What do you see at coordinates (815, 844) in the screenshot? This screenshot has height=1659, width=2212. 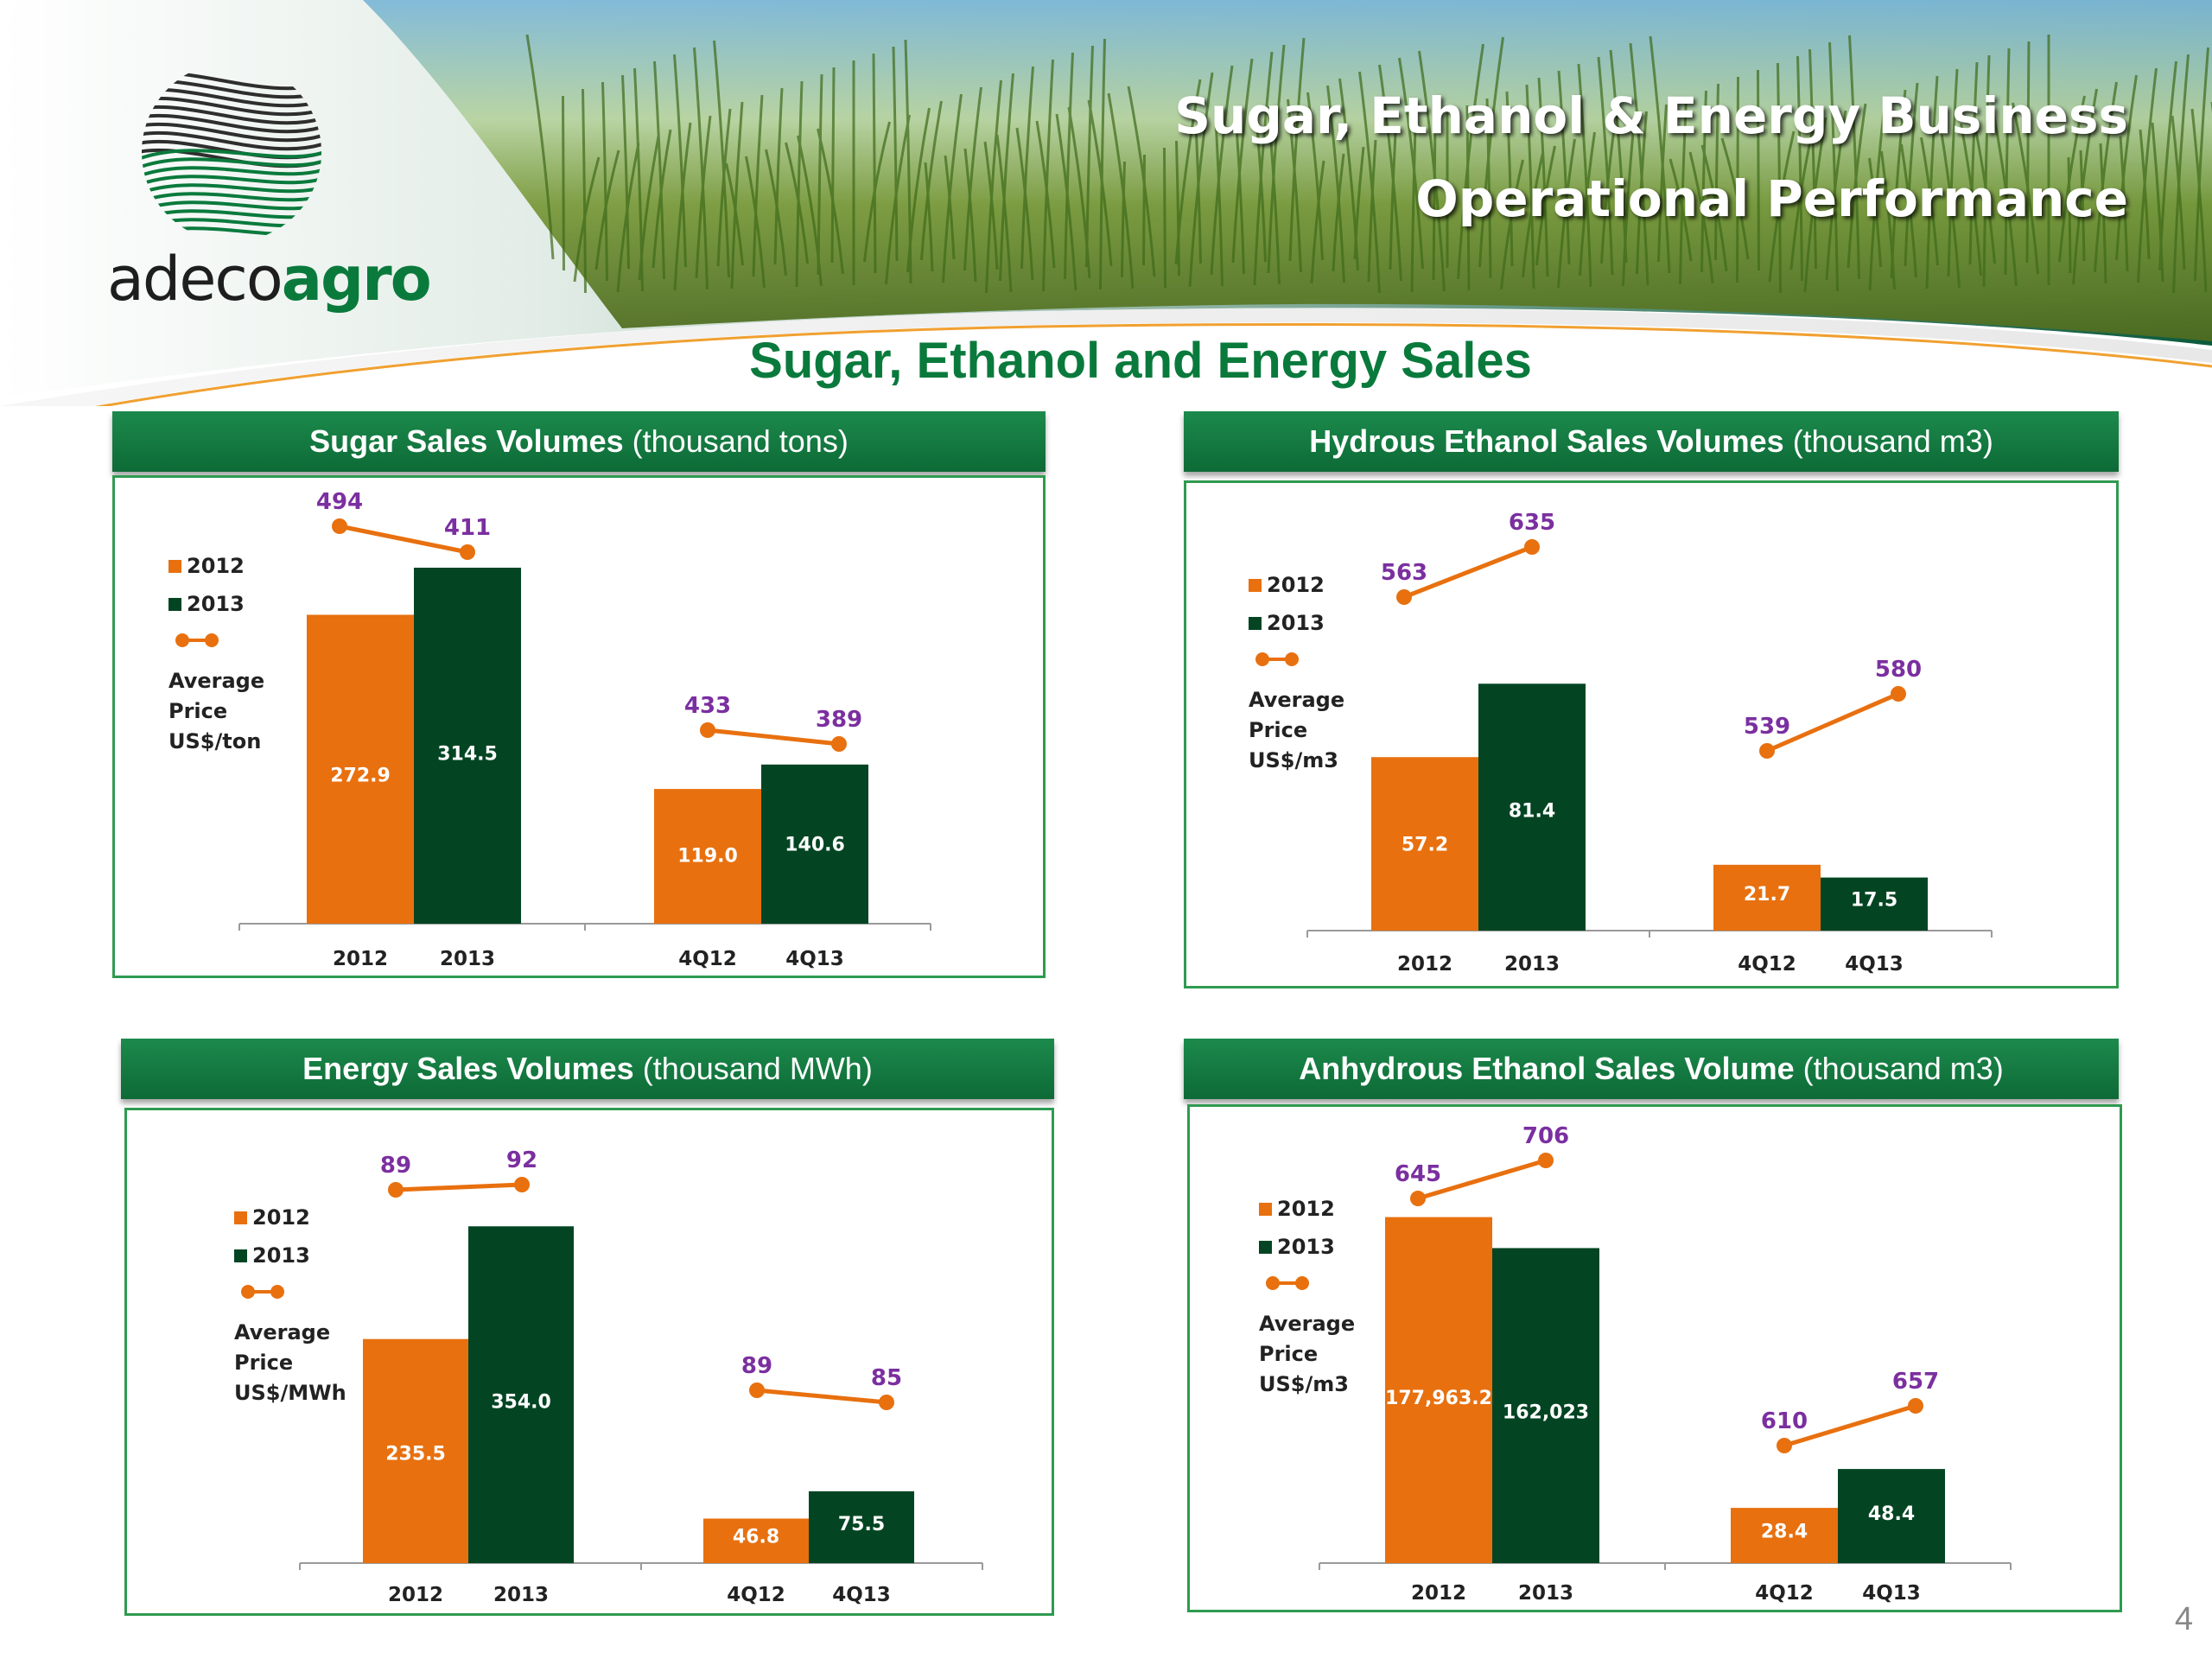 I see `bar-value-label: 140.6` at bounding box center [815, 844].